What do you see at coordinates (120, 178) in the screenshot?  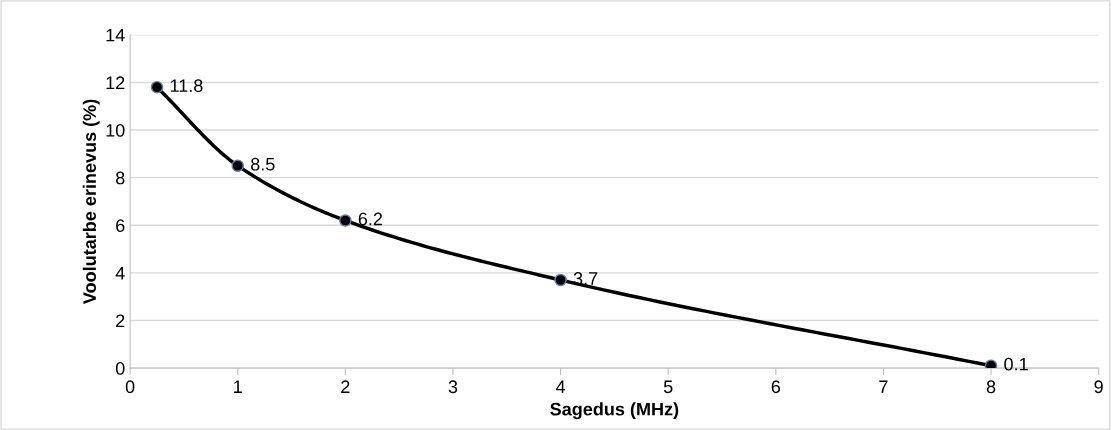 I see `y-tick-label: 8` at bounding box center [120, 178].